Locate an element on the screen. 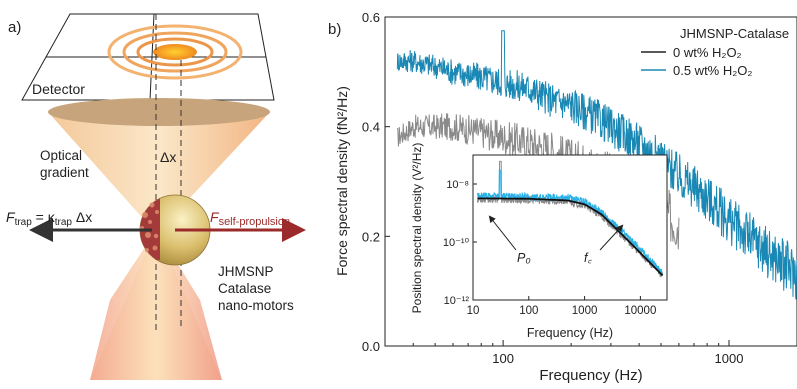 The image size is (797, 389). detector-spot is located at coordinates (175, 52).